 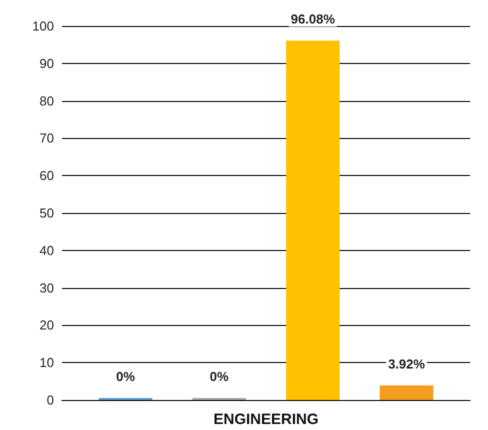 What do you see at coordinates (47, 100) in the screenshot?
I see `y-tick-label: 80` at bounding box center [47, 100].